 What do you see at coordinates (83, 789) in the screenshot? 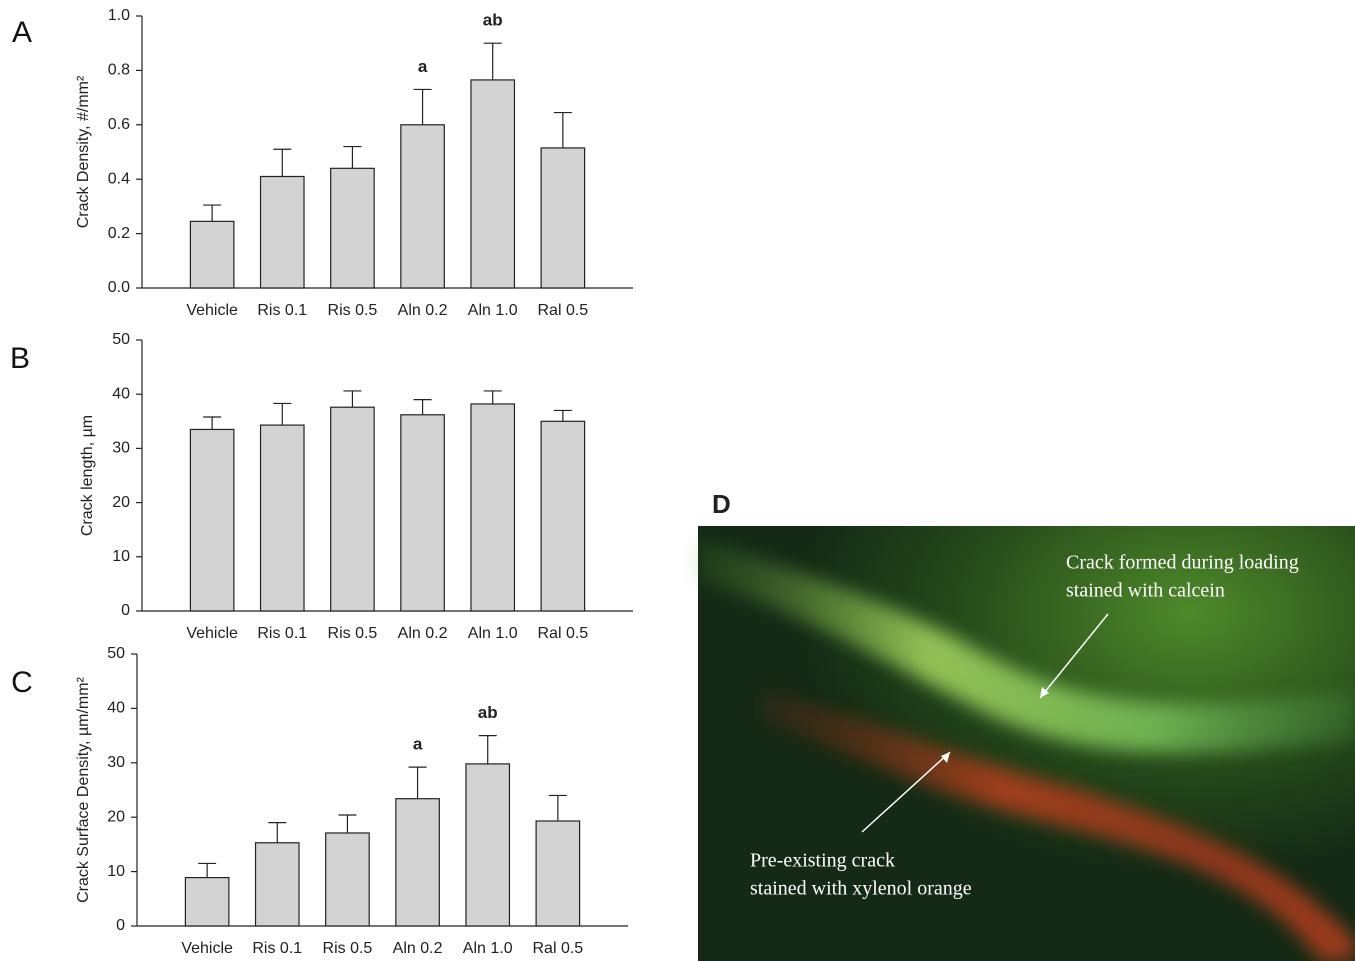
I see `y-axis-label: Crack Surface Density, µm/mm²` at bounding box center [83, 789].